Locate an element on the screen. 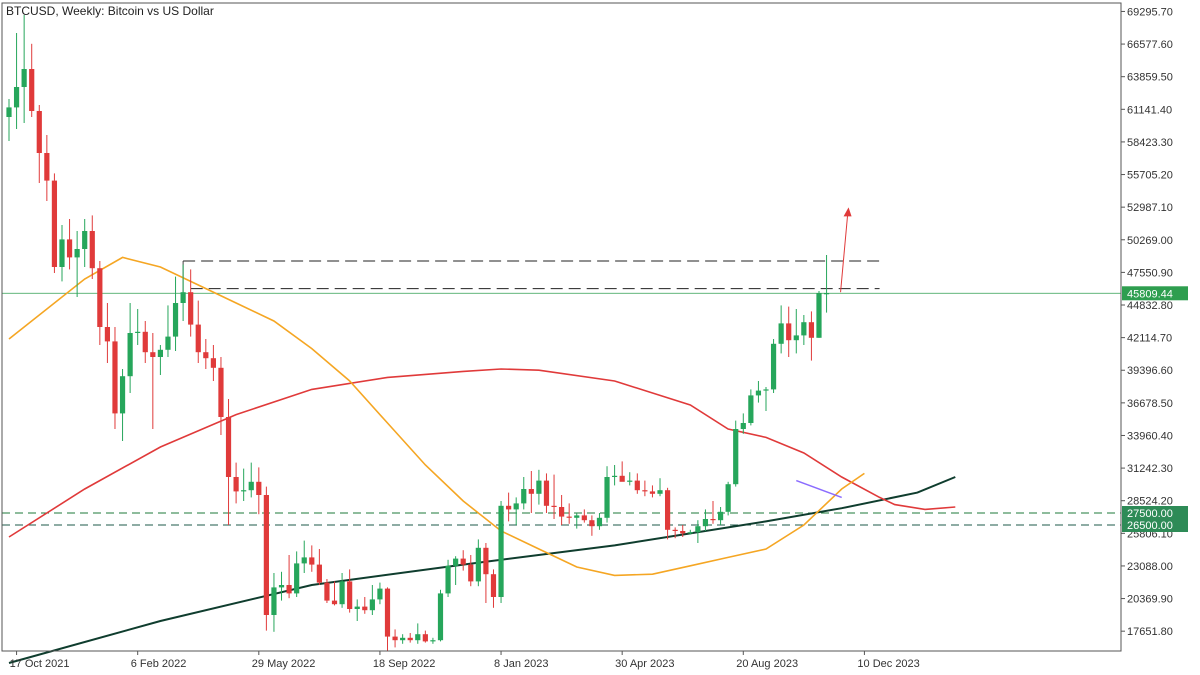  level-badge-label: 27500.00 is located at coordinates (1150, 514).